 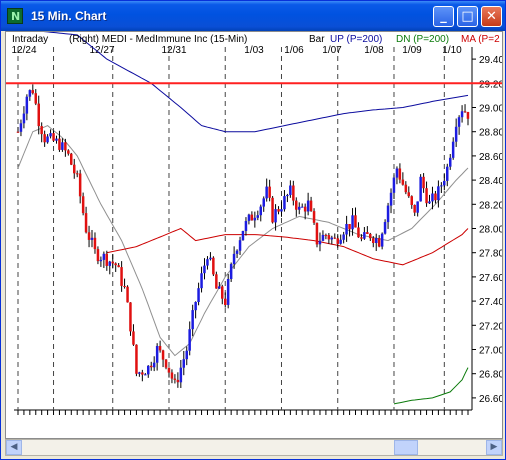 What do you see at coordinates (253, 16) in the screenshot?
I see `title-bar: N 15 Min. Chart _ □ ✕` at bounding box center [253, 16].